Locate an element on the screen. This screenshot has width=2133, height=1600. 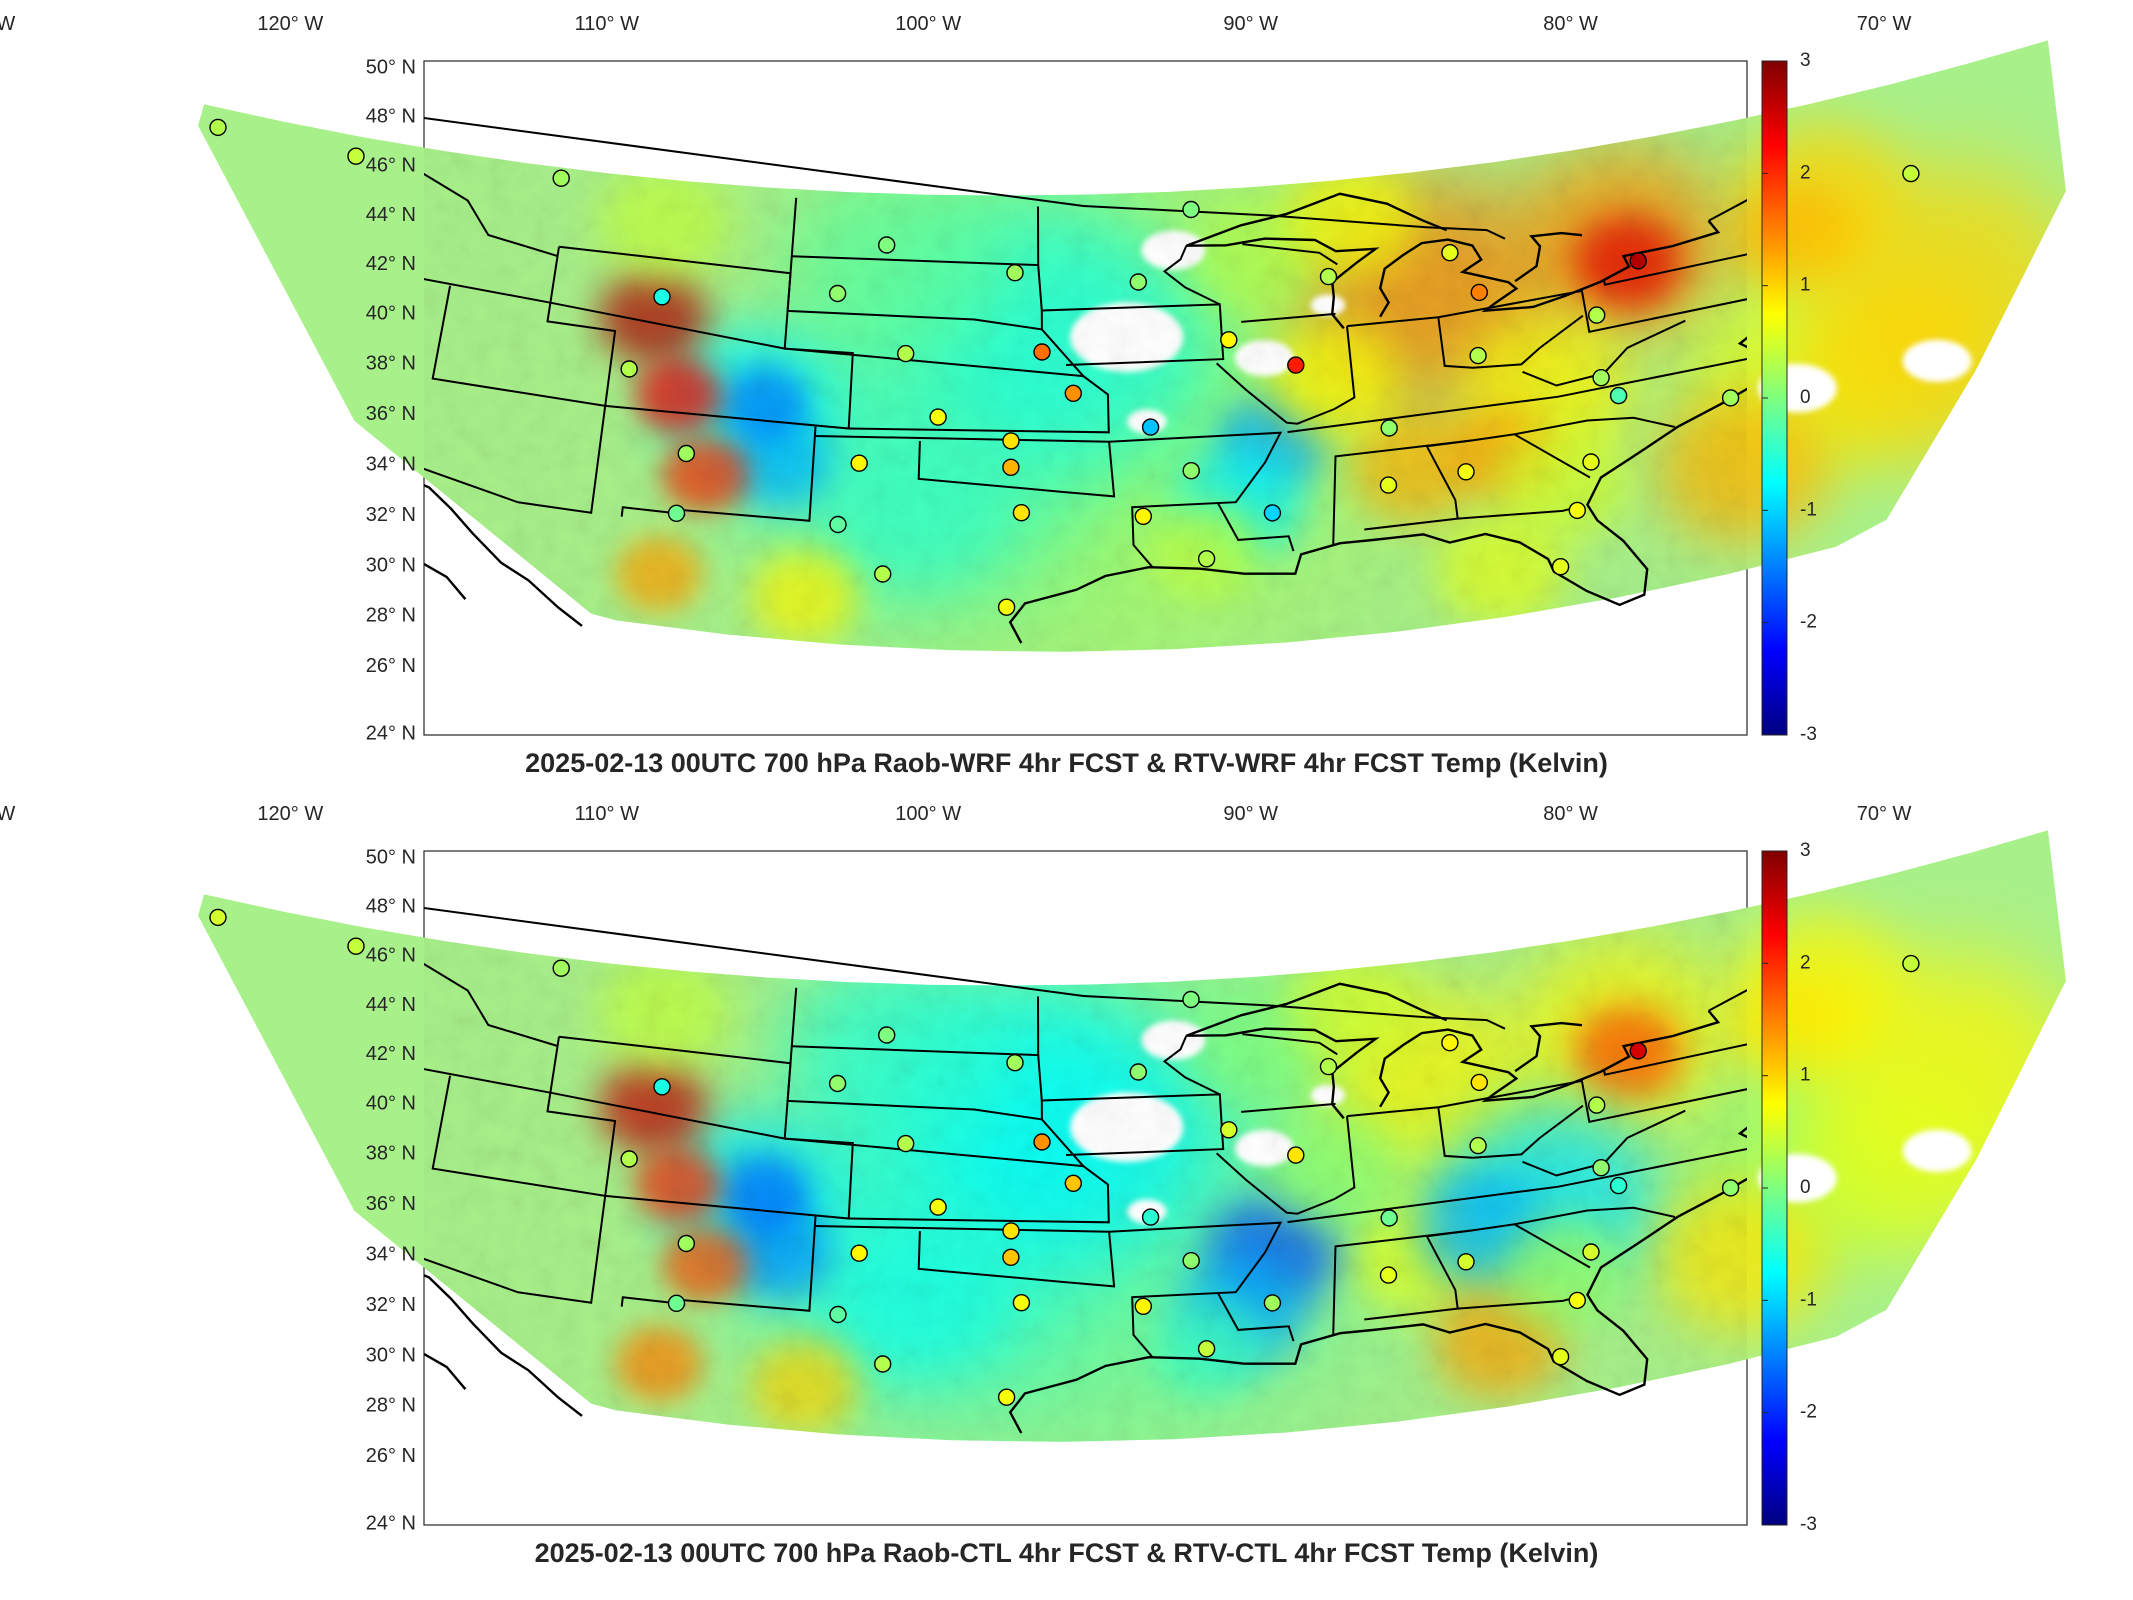
latitude-tick-label: 32° N is located at coordinates (391, 515).